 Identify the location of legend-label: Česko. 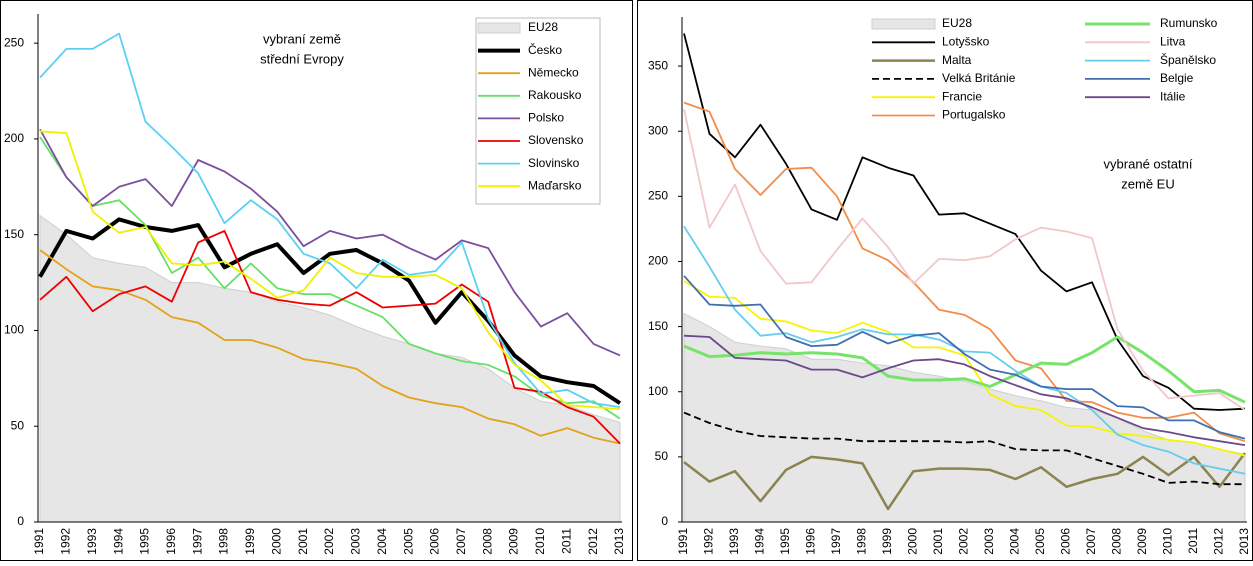
(545, 49).